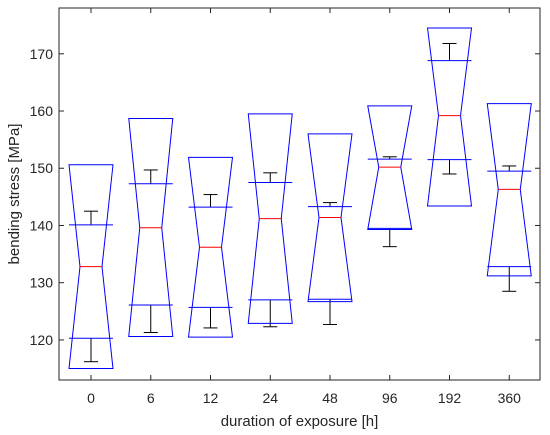 This screenshot has height=435, width=550. I want to click on x-tick-label: 48, so click(330, 398).